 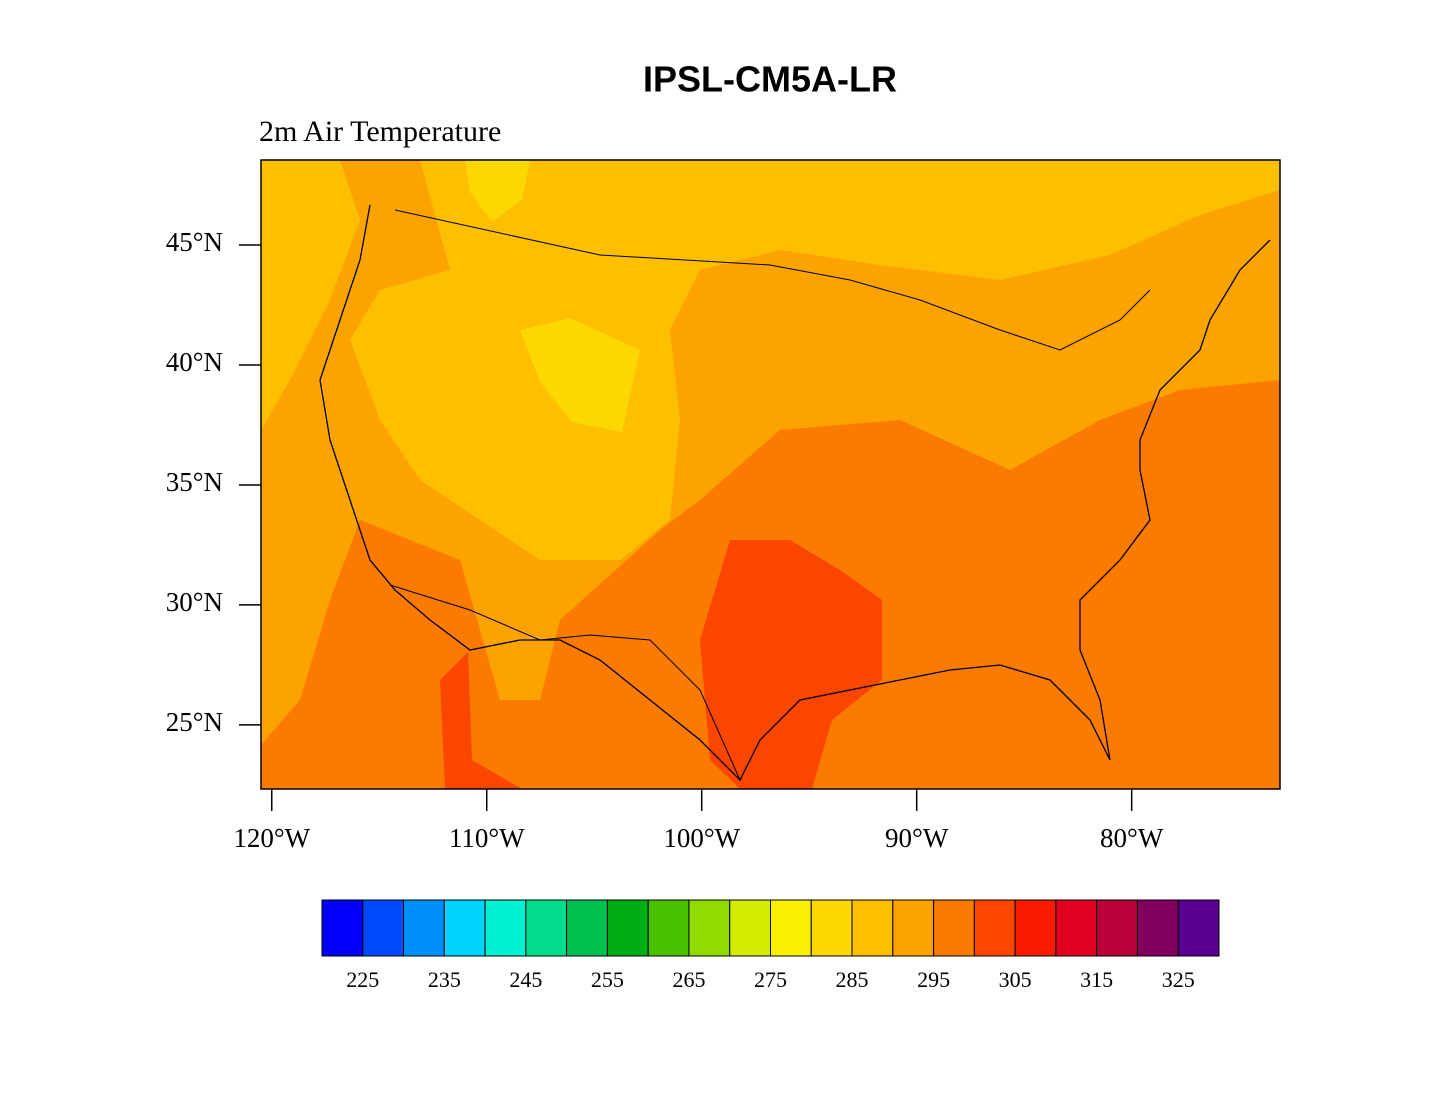 I want to click on y-tick-label: 30°N, so click(x=194, y=602).